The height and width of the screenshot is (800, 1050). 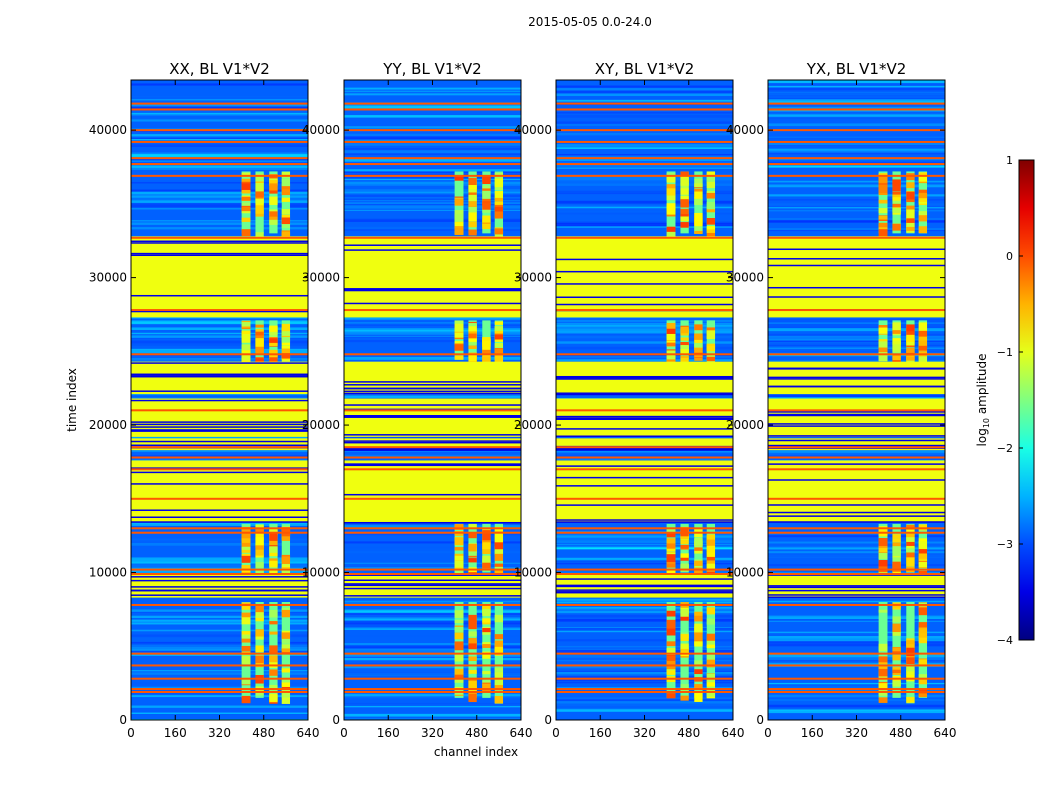 What do you see at coordinates (533, 130) in the screenshot?
I see `y-tick-label: 40000` at bounding box center [533, 130].